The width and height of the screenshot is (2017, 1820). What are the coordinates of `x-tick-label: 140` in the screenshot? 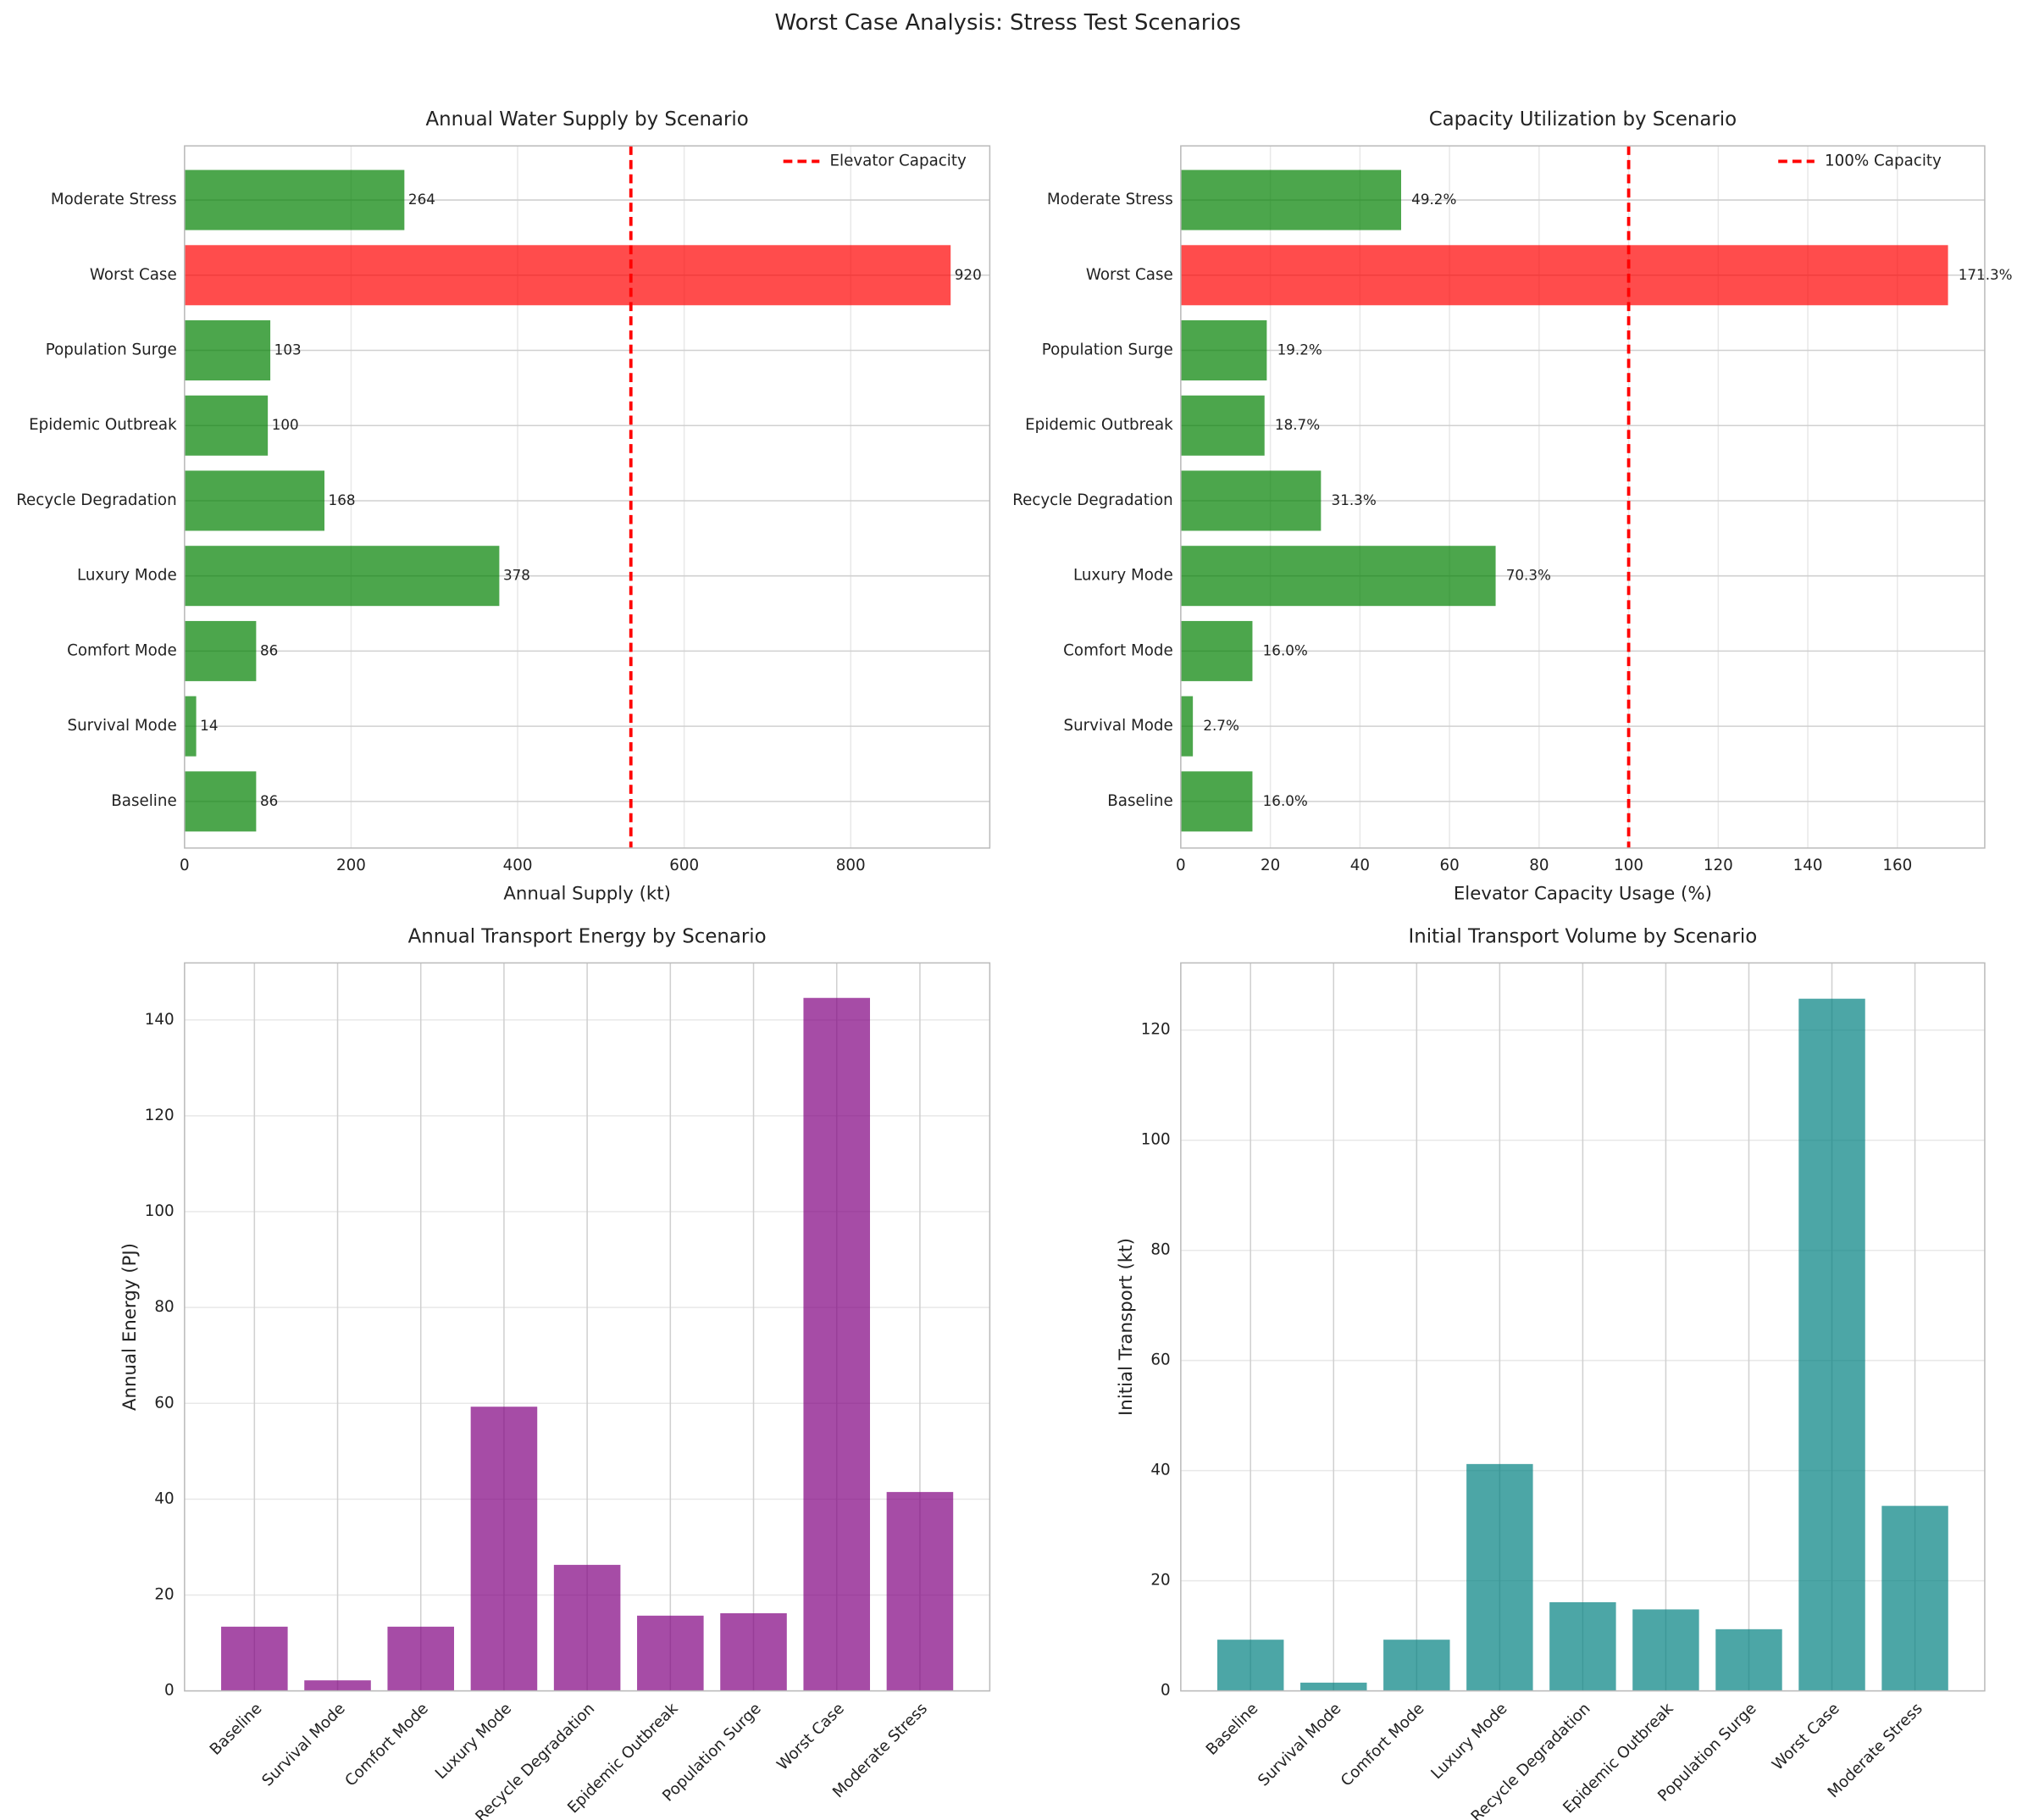 It's located at (1808, 866).